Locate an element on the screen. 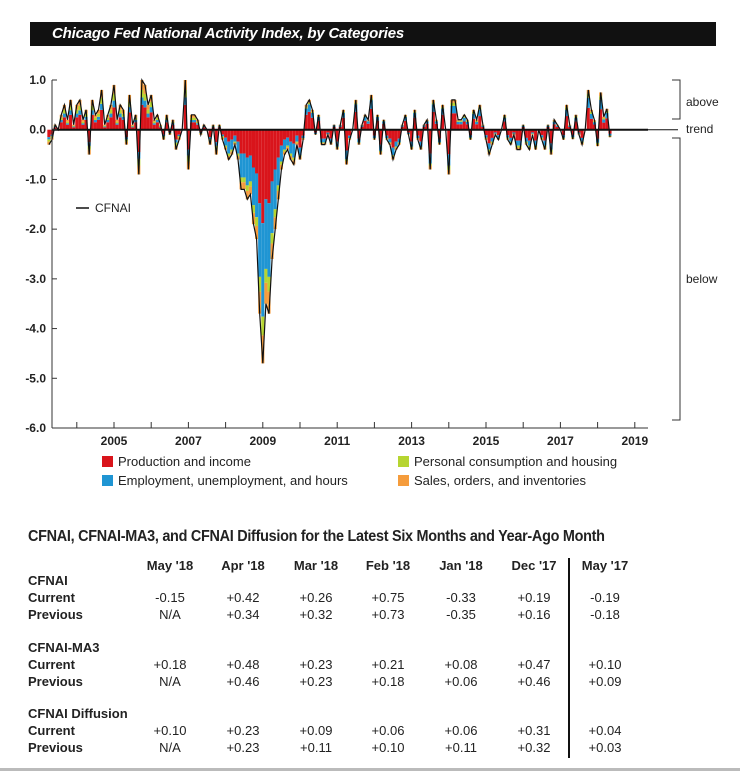 The width and height of the screenshot is (740, 774). row-label: Previous is located at coordinates (55, 747).